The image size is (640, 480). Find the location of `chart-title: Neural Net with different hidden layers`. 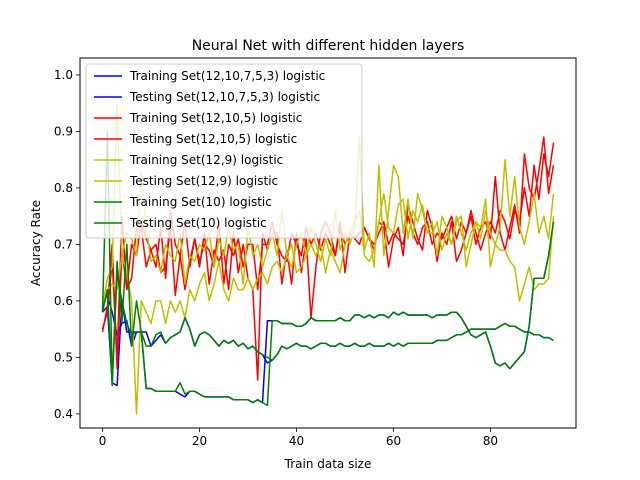

chart-title: Neural Net with different hidden layers is located at coordinates (328, 46).